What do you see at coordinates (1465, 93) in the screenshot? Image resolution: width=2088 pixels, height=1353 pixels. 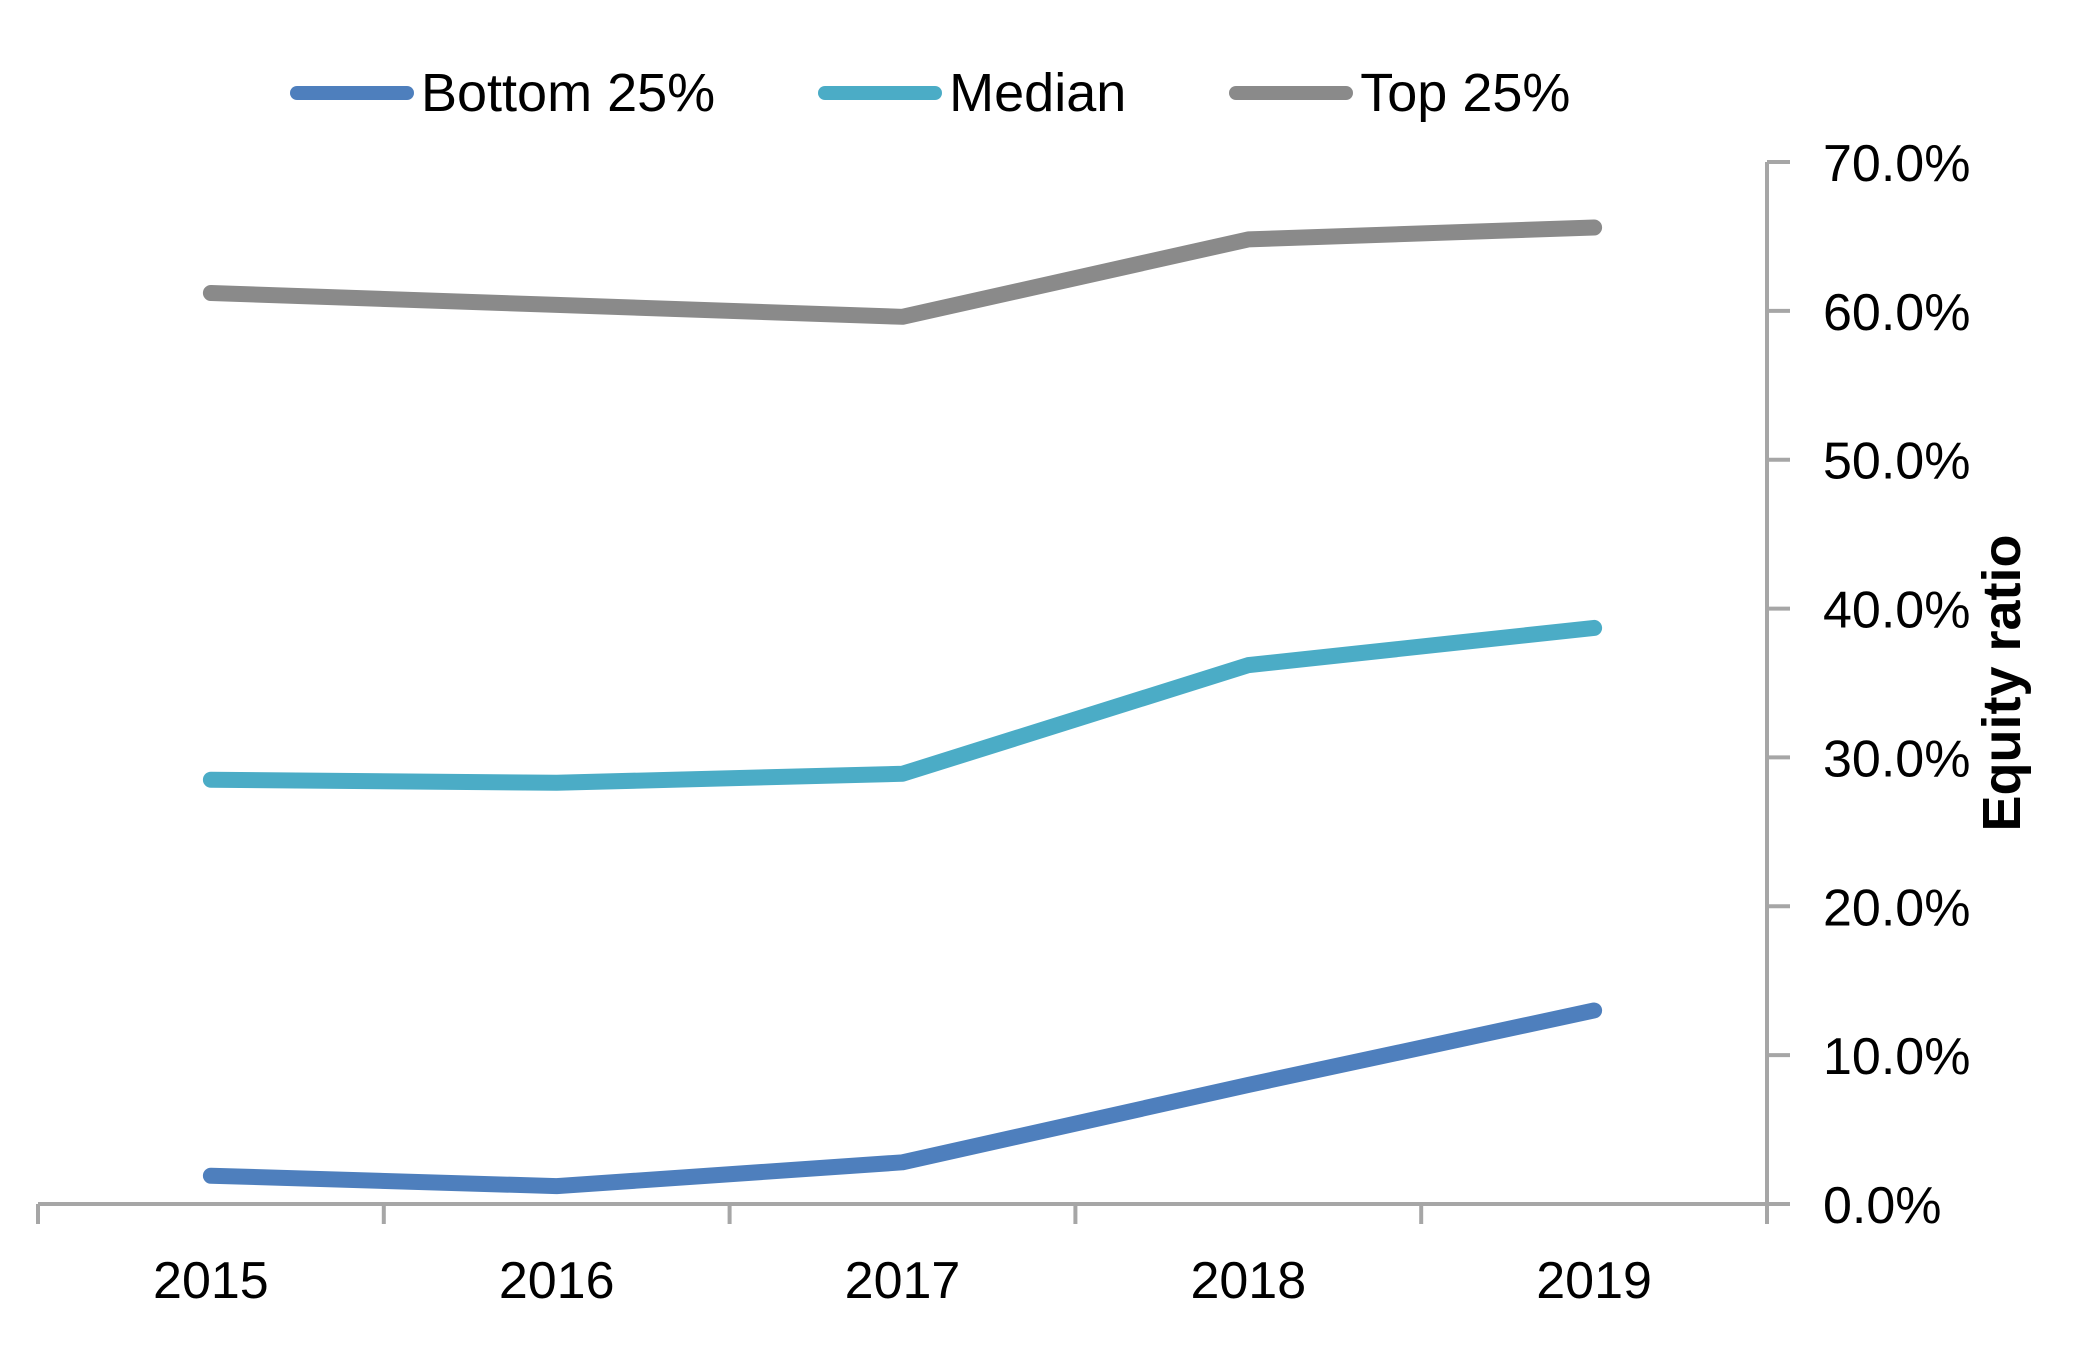 I see `legend-label-top-25: Top 25%` at bounding box center [1465, 93].